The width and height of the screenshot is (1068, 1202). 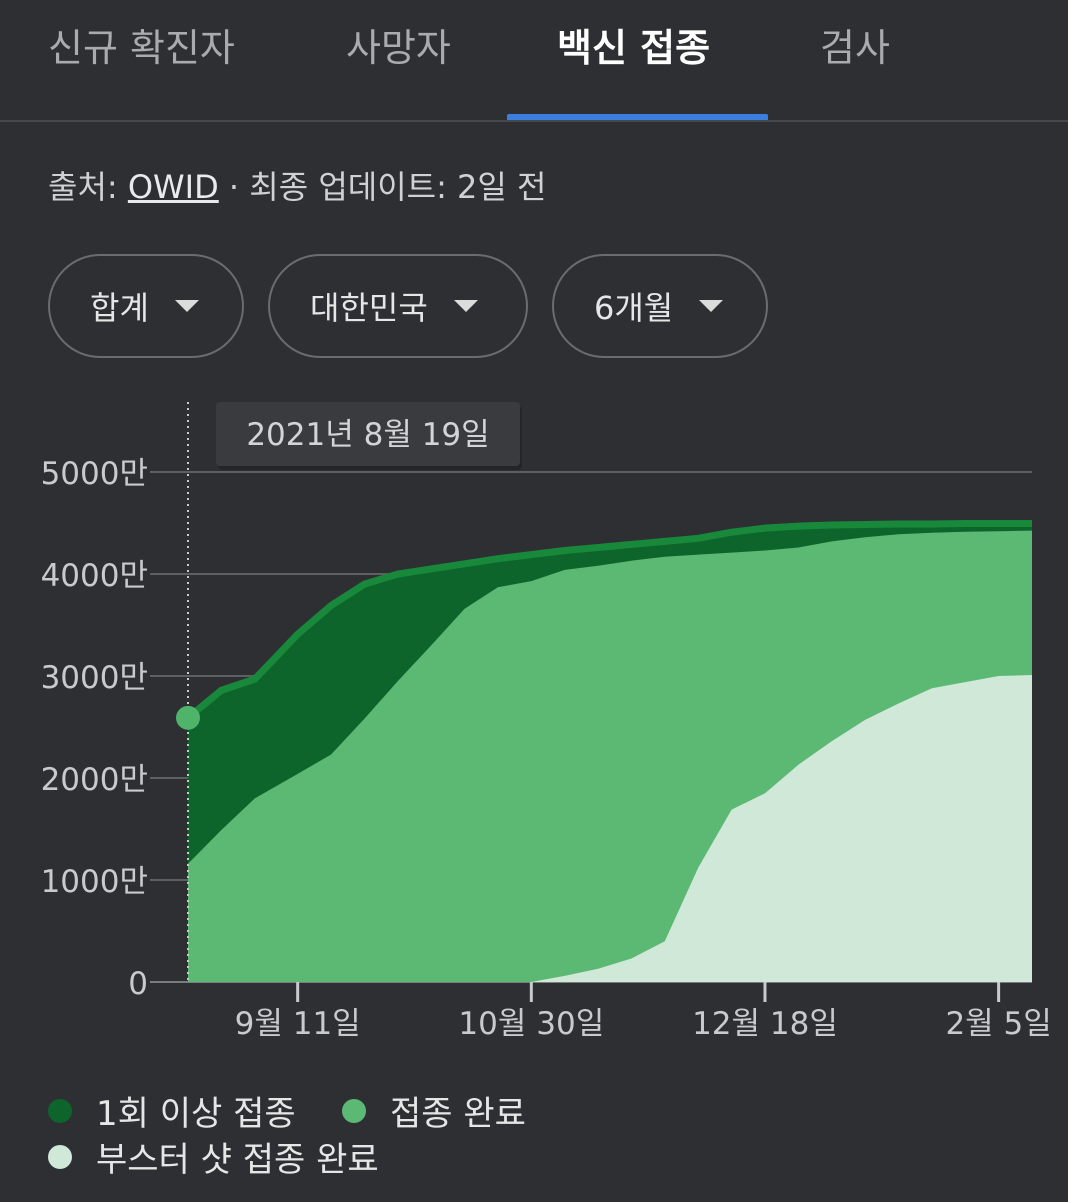 I want to click on y-tick-label: 3000만, so click(x=94, y=678).